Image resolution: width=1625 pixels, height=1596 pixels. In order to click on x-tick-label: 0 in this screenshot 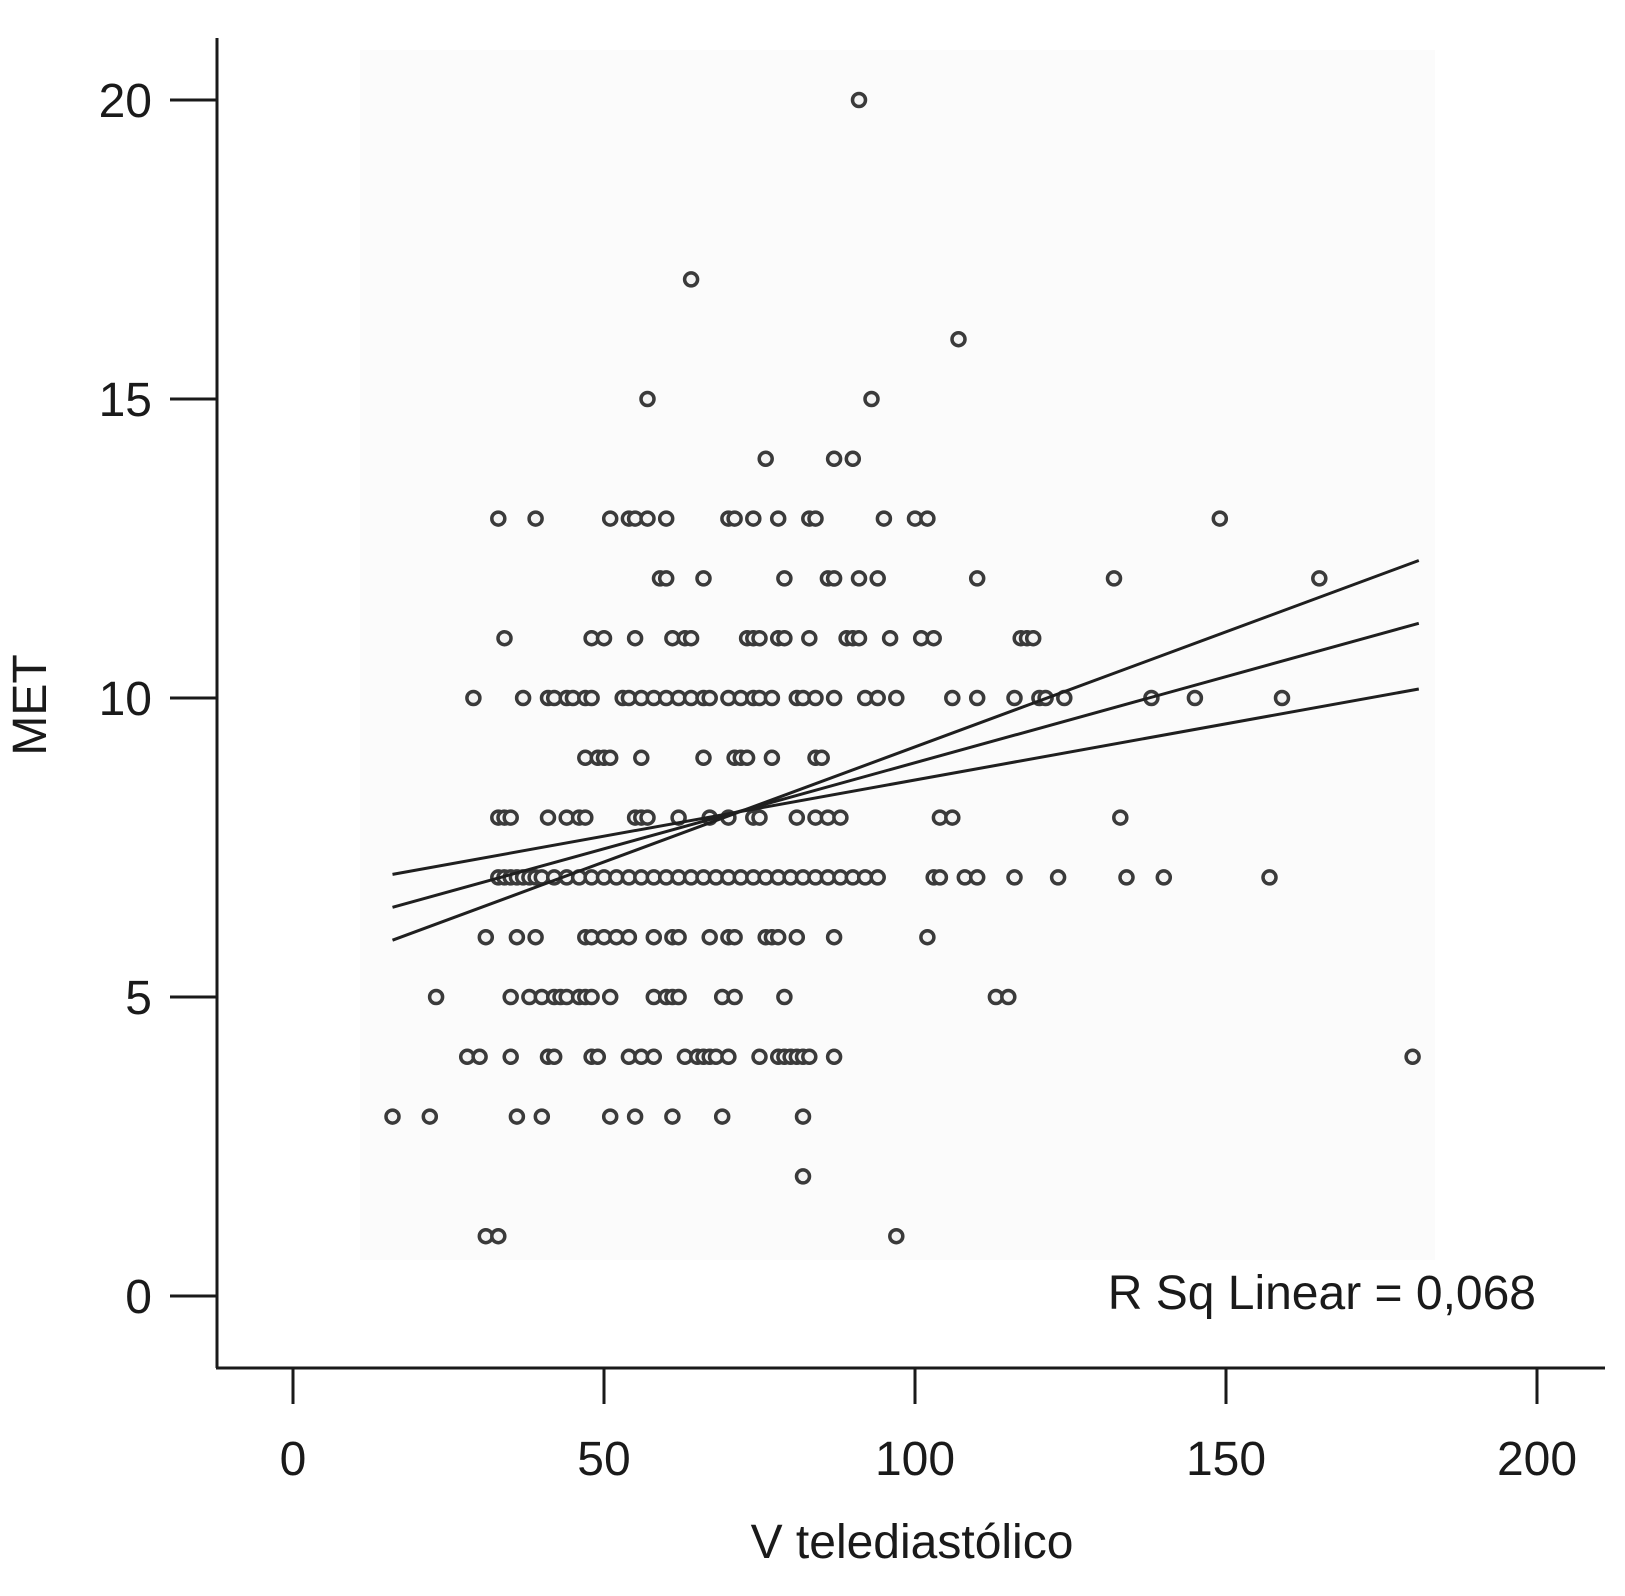, I will do `click(293, 1459)`.